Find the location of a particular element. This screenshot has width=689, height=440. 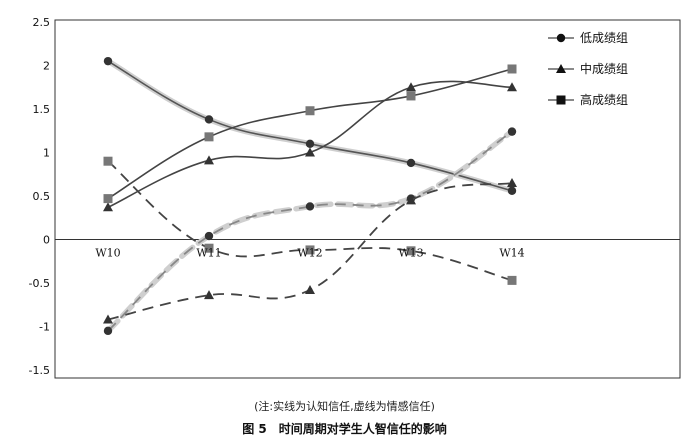

y-tick-label: 0 is located at coordinates (46, 240).